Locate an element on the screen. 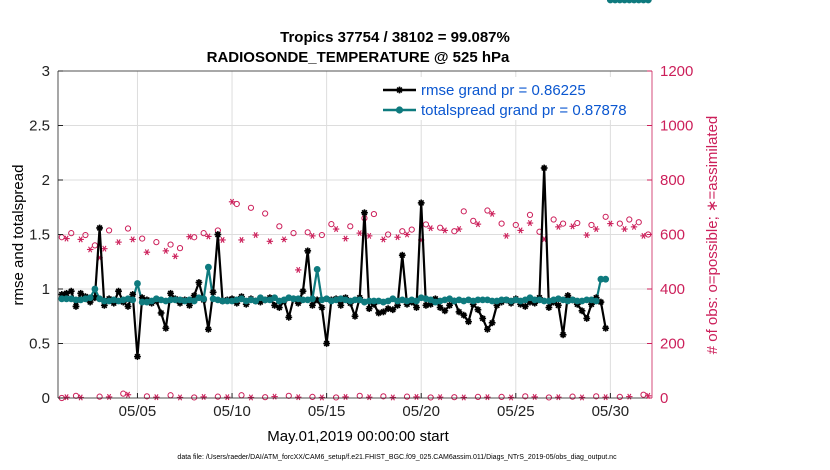  y-tick-label-left: 3 is located at coordinates (46, 71).